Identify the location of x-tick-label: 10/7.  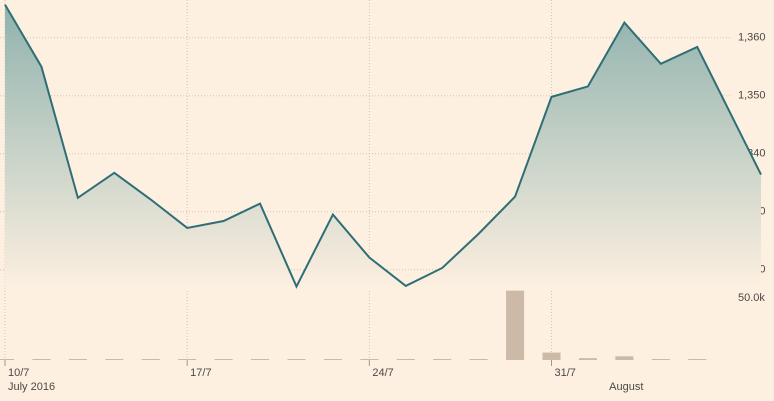
(18, 373).